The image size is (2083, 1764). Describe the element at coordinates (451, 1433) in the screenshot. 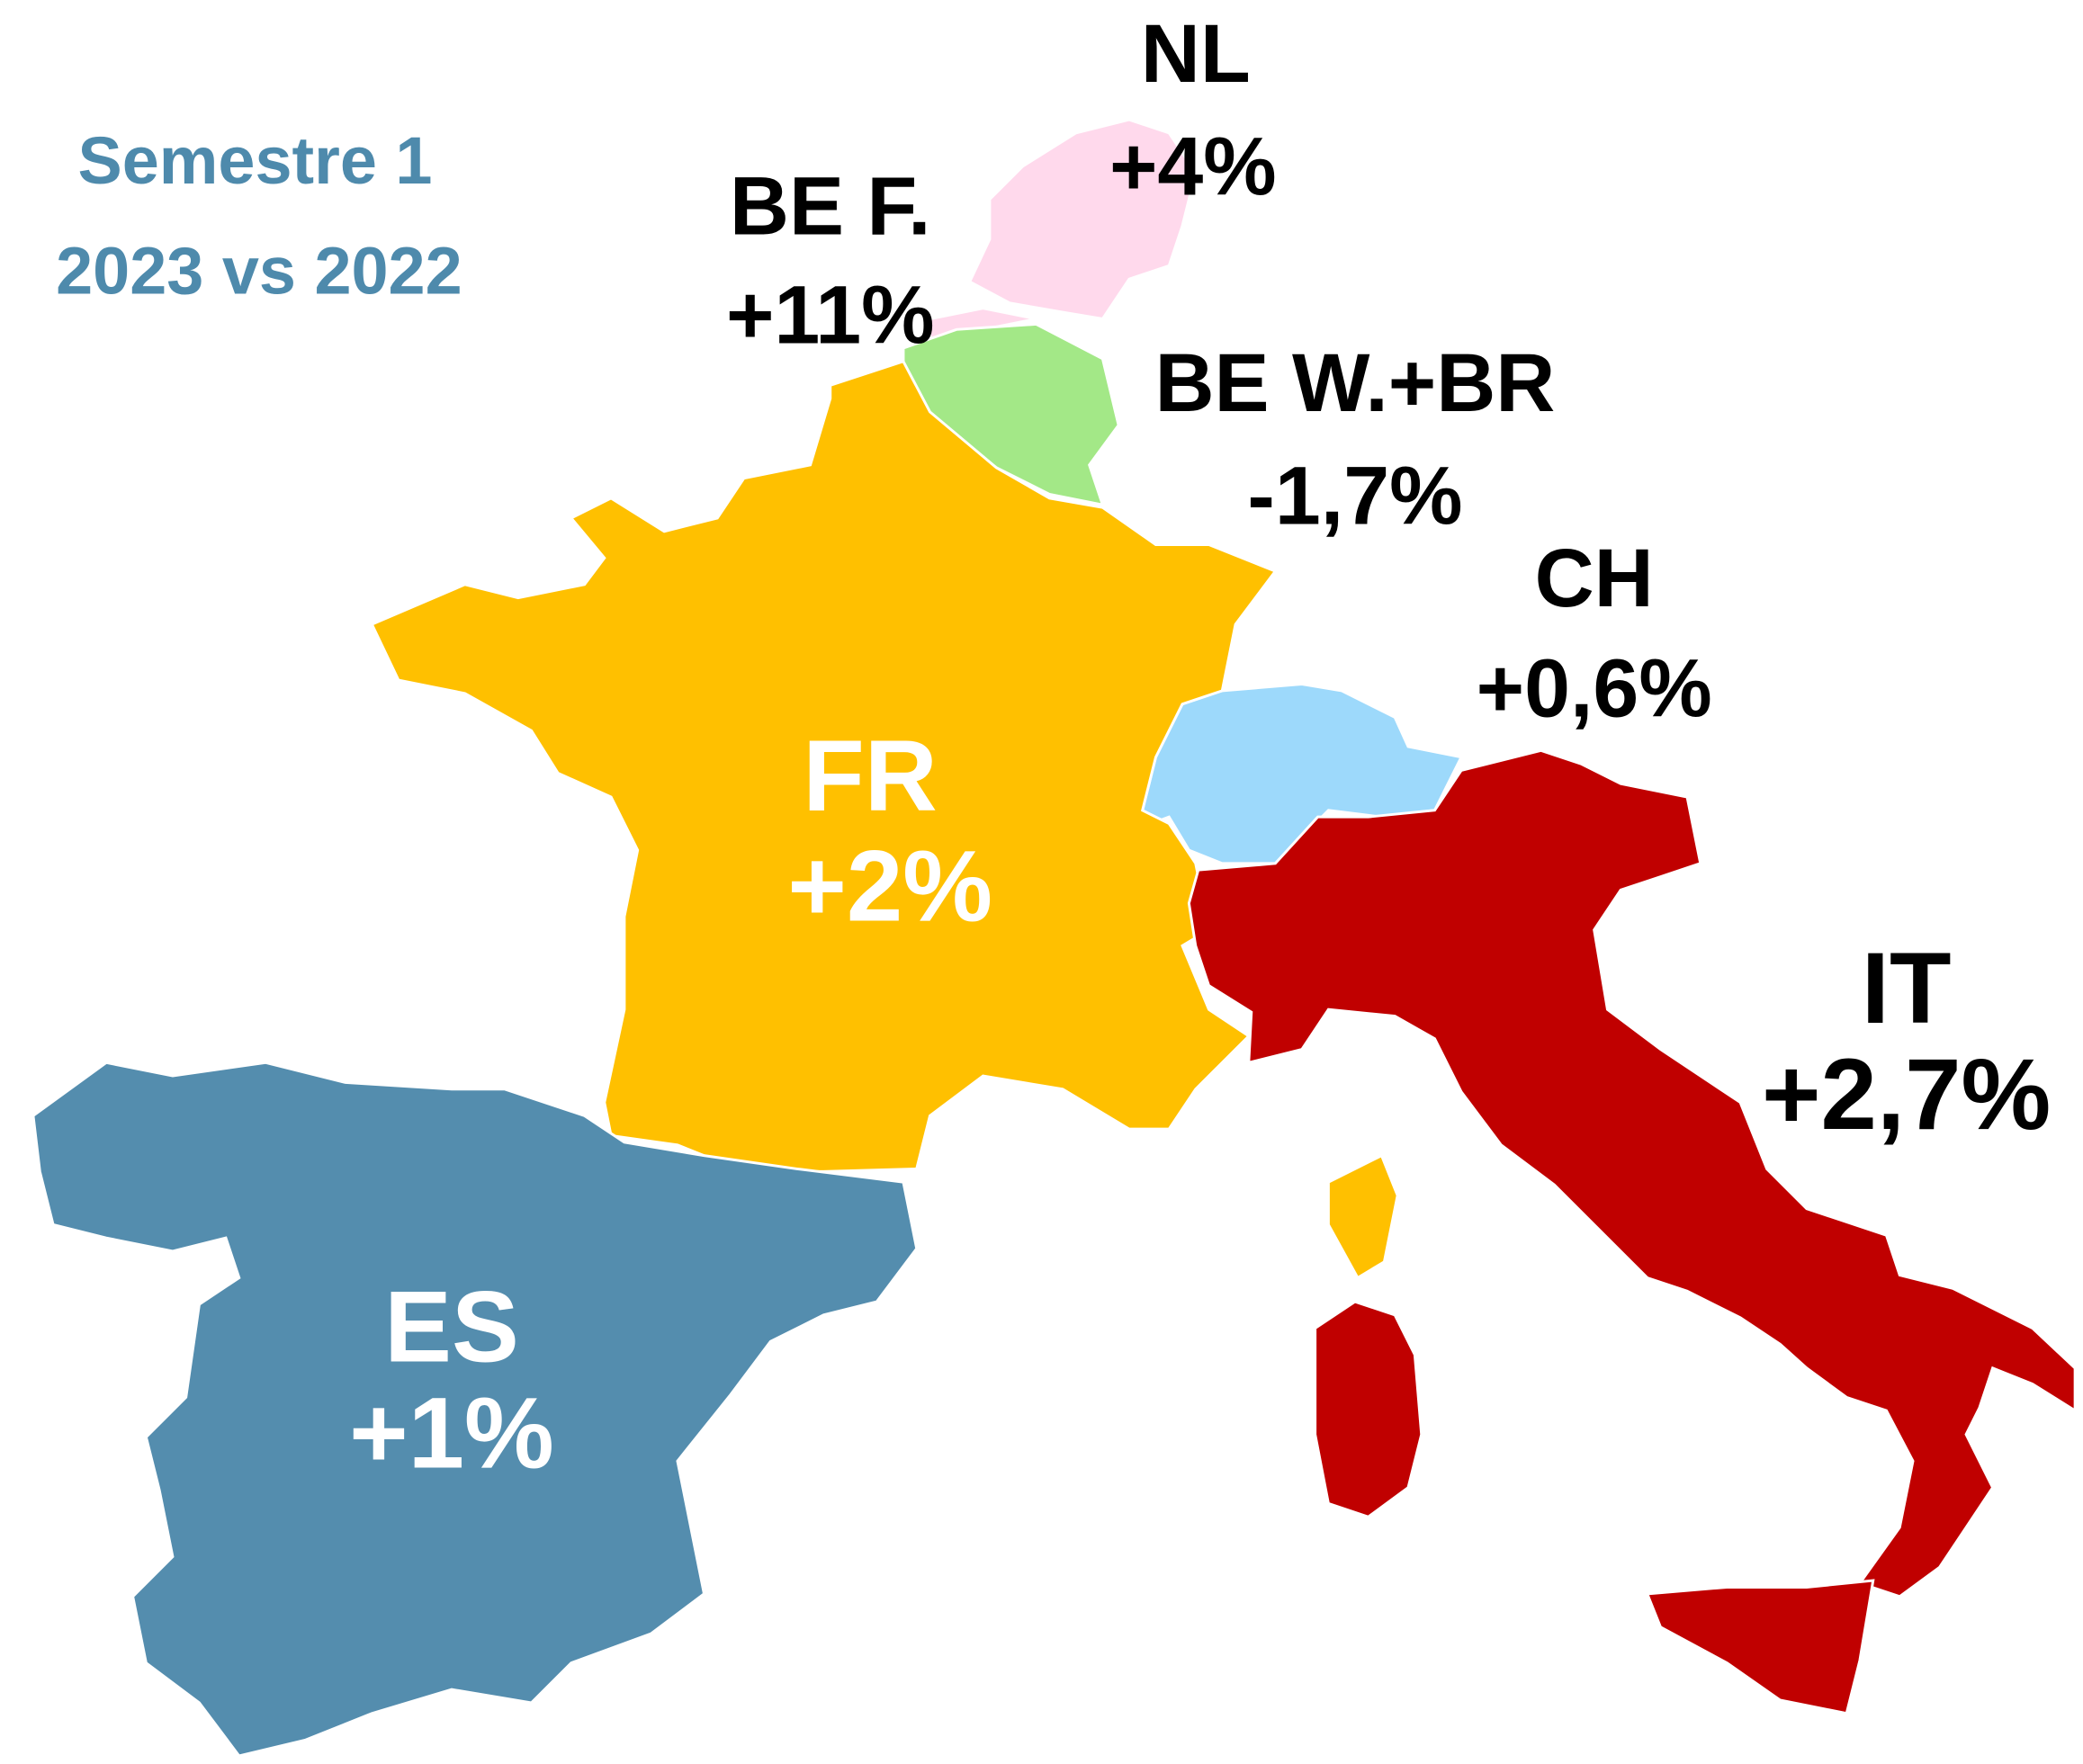

I see `region-change: +1%` at that location.